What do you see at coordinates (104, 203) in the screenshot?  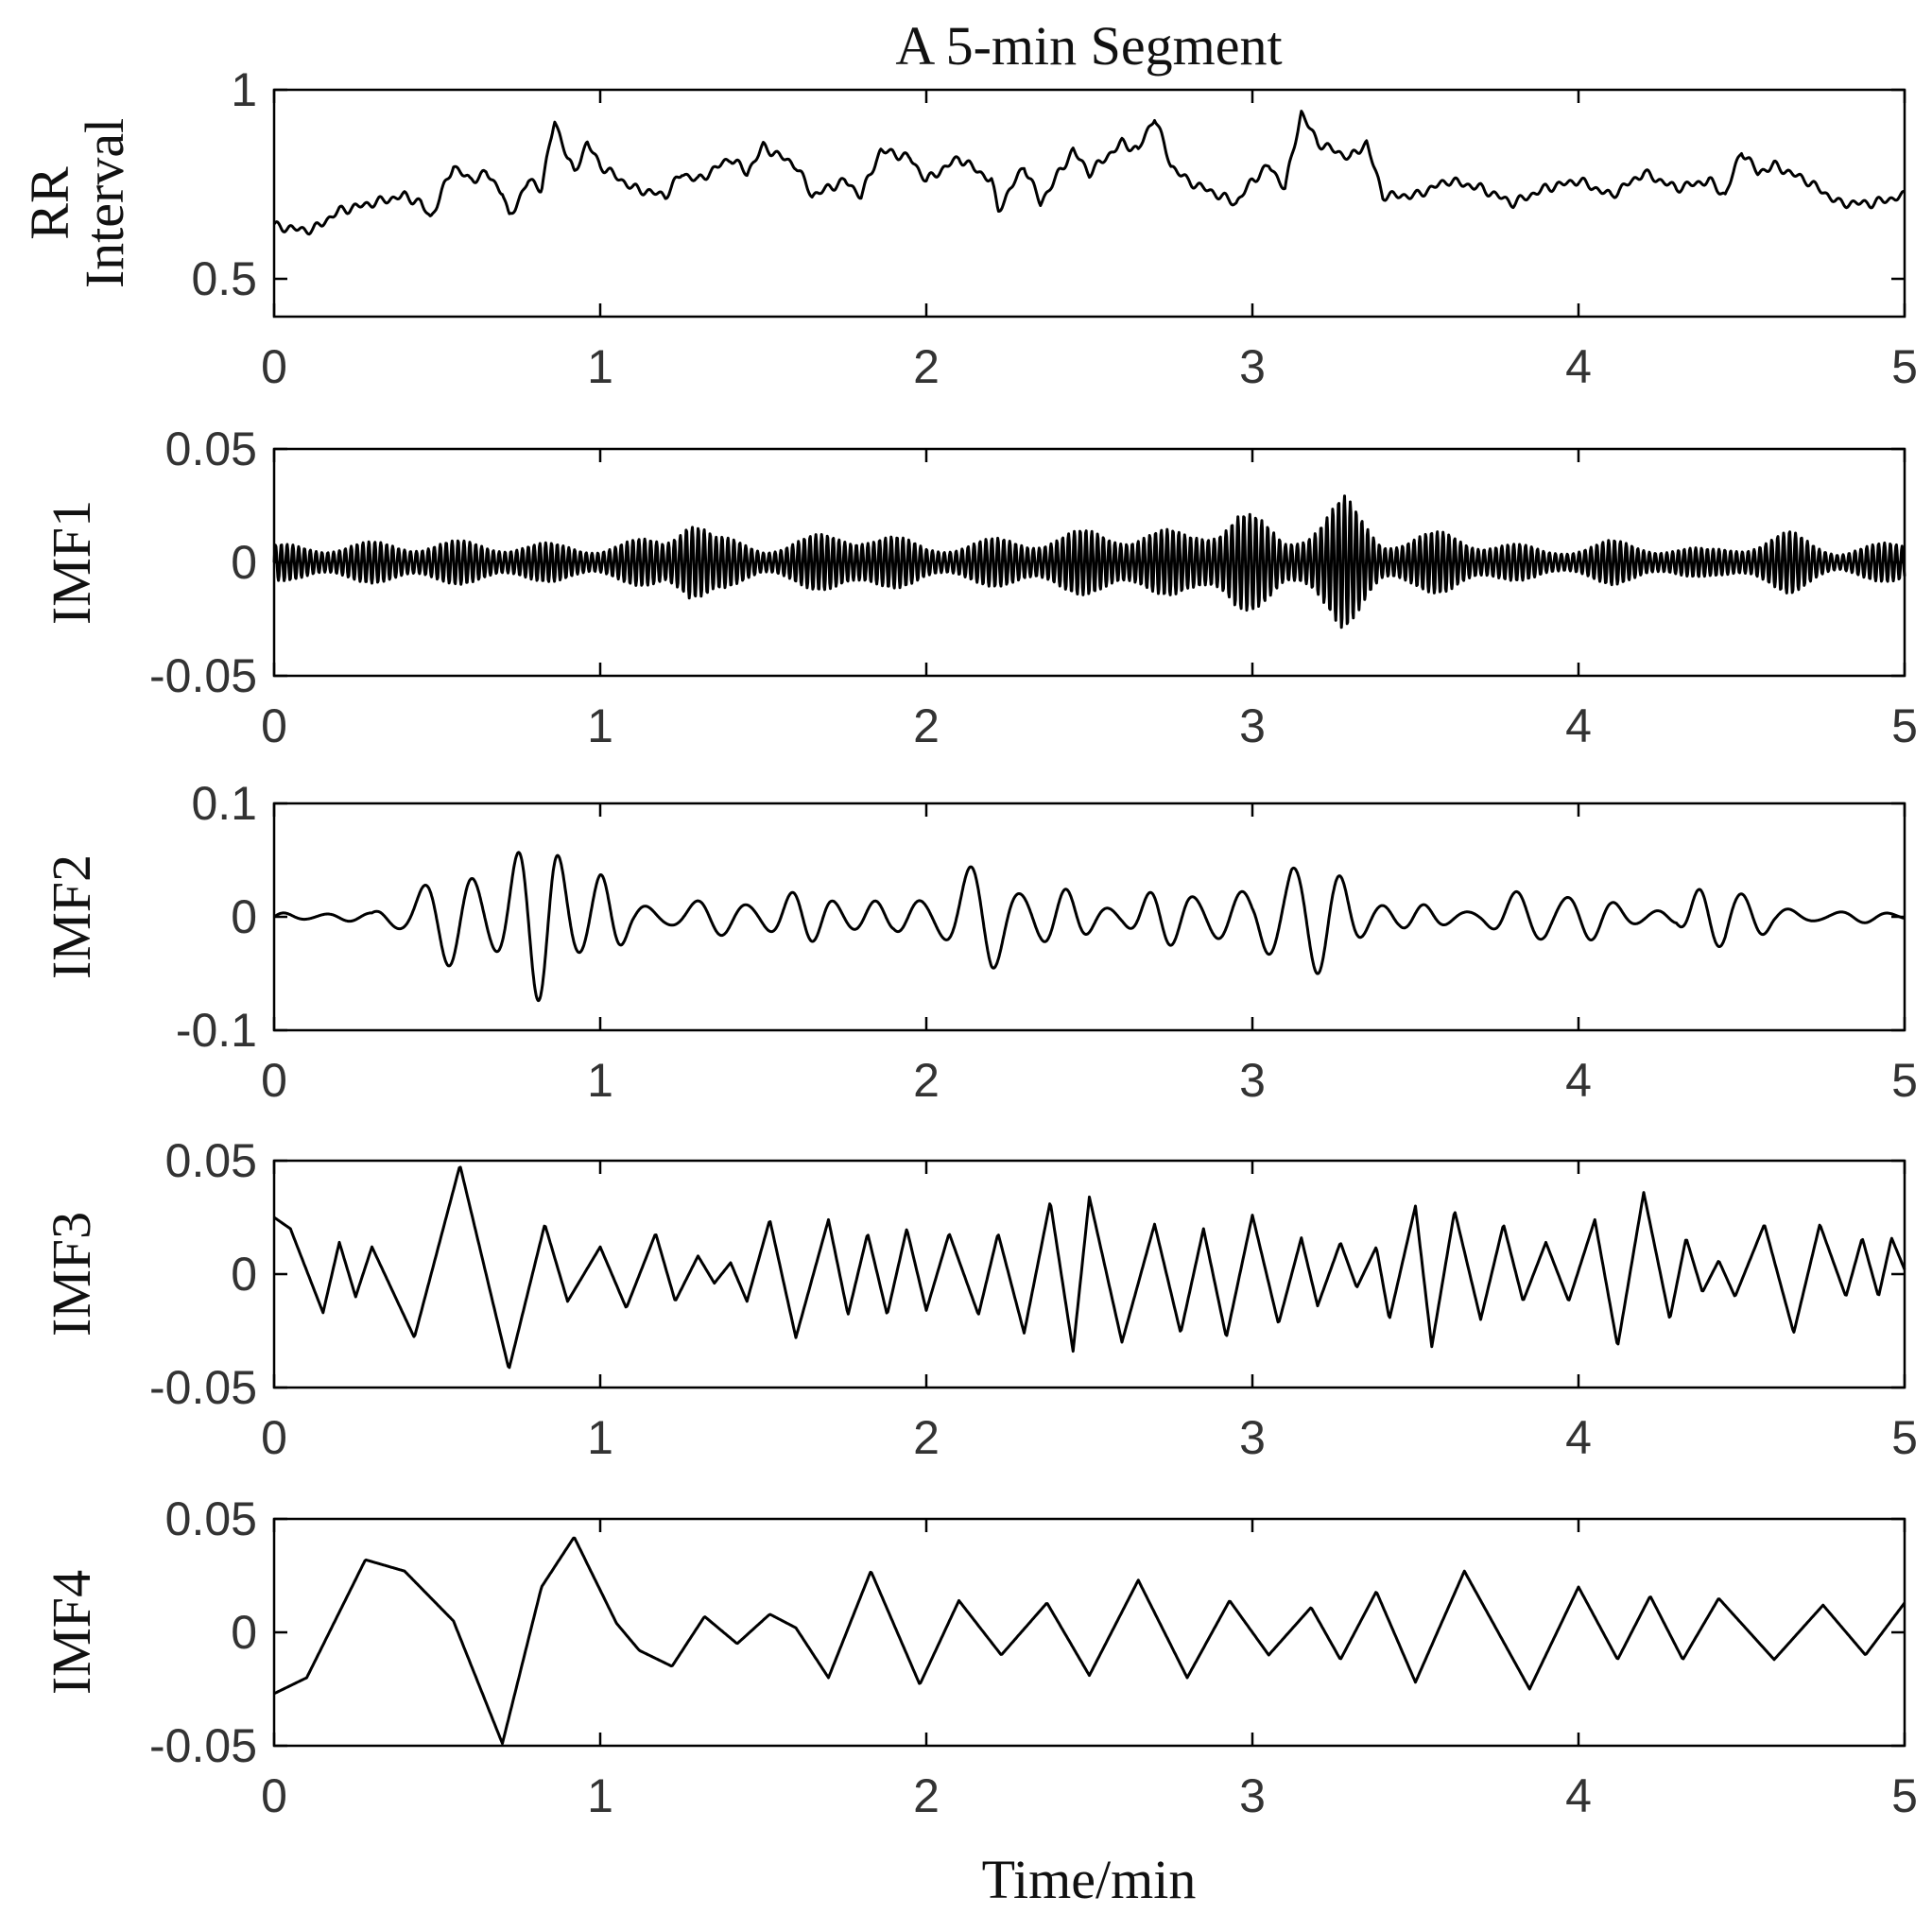 I see `y-axis-label: Interval` at bounding box center [104, 203].